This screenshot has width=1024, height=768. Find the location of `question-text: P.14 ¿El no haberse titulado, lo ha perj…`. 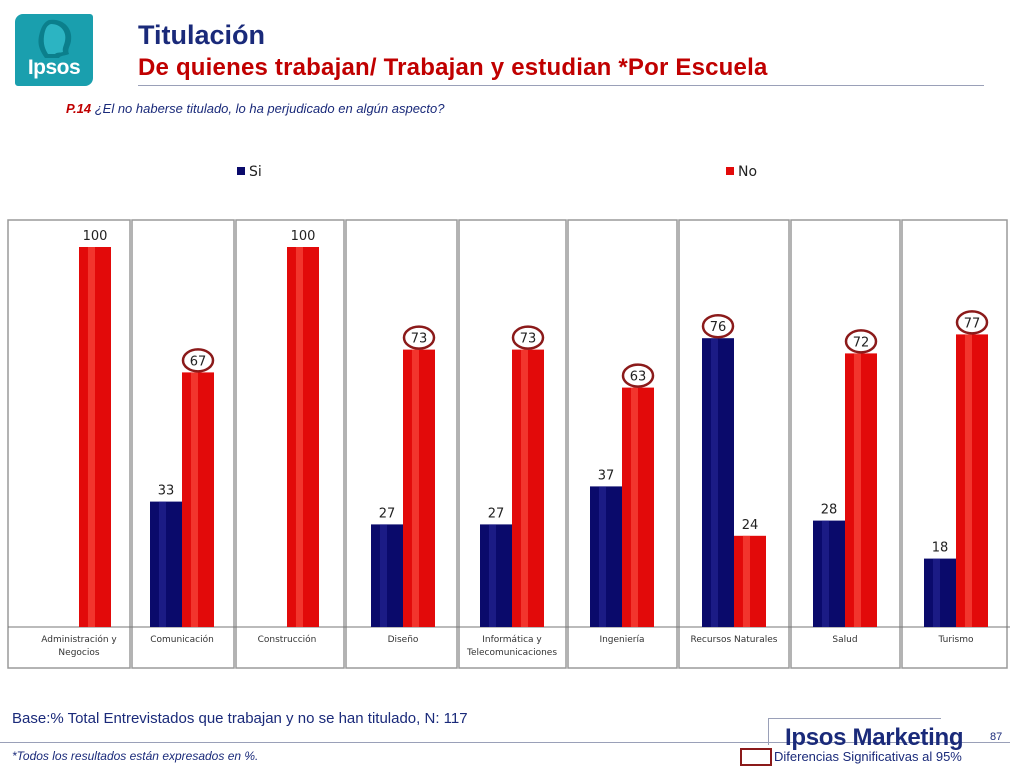

question-text: P.14 ¿El no haberse titulado, lo ha perj… is located at coordinates (255, 108).